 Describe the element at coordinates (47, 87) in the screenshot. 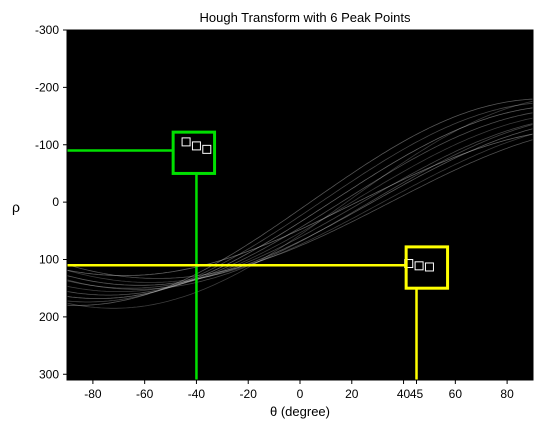

I see `y-tick-label: -200` at that location.